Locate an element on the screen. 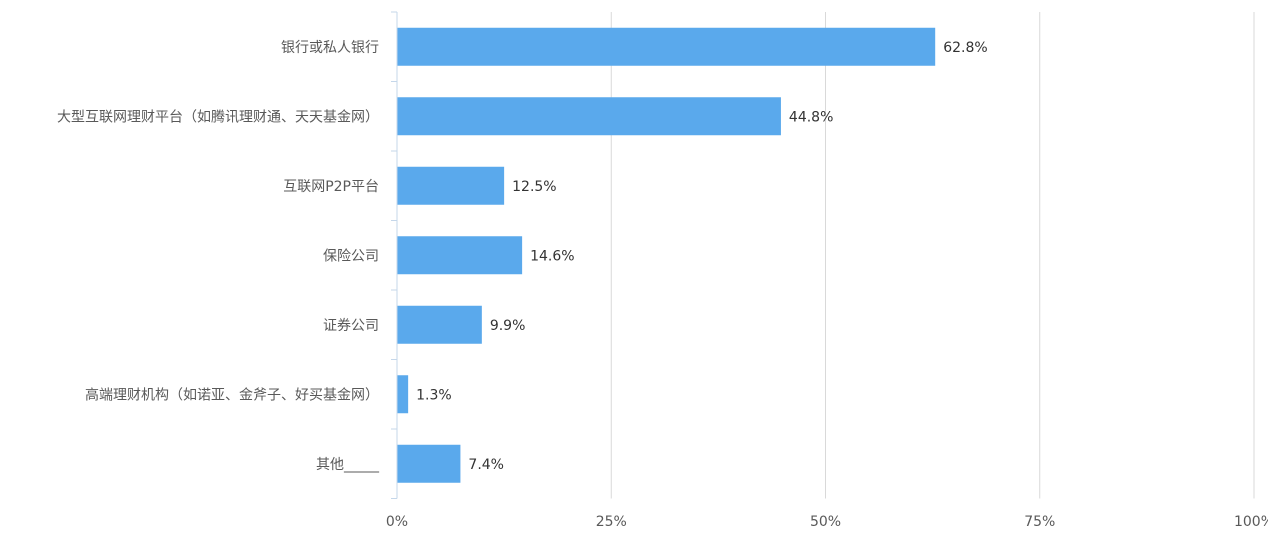 The image size is (1268, 548). category-label: 大型互联网理财平台（如腾讯理财通、天天基金网） is located at coordinates (218, 116).